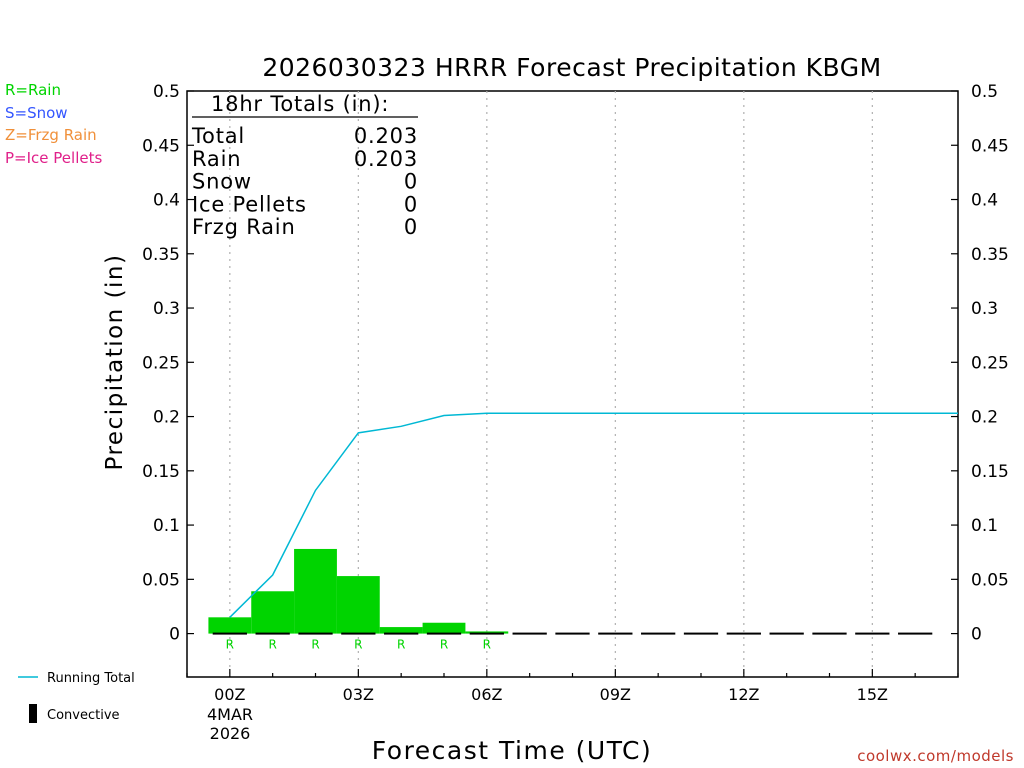 This screenshot has height=768, width=1024. What do you see at coordinates (990, 255) in the screenshot?
I see `y-tick-label-right: 0.35` at bounding box center [990, 255].